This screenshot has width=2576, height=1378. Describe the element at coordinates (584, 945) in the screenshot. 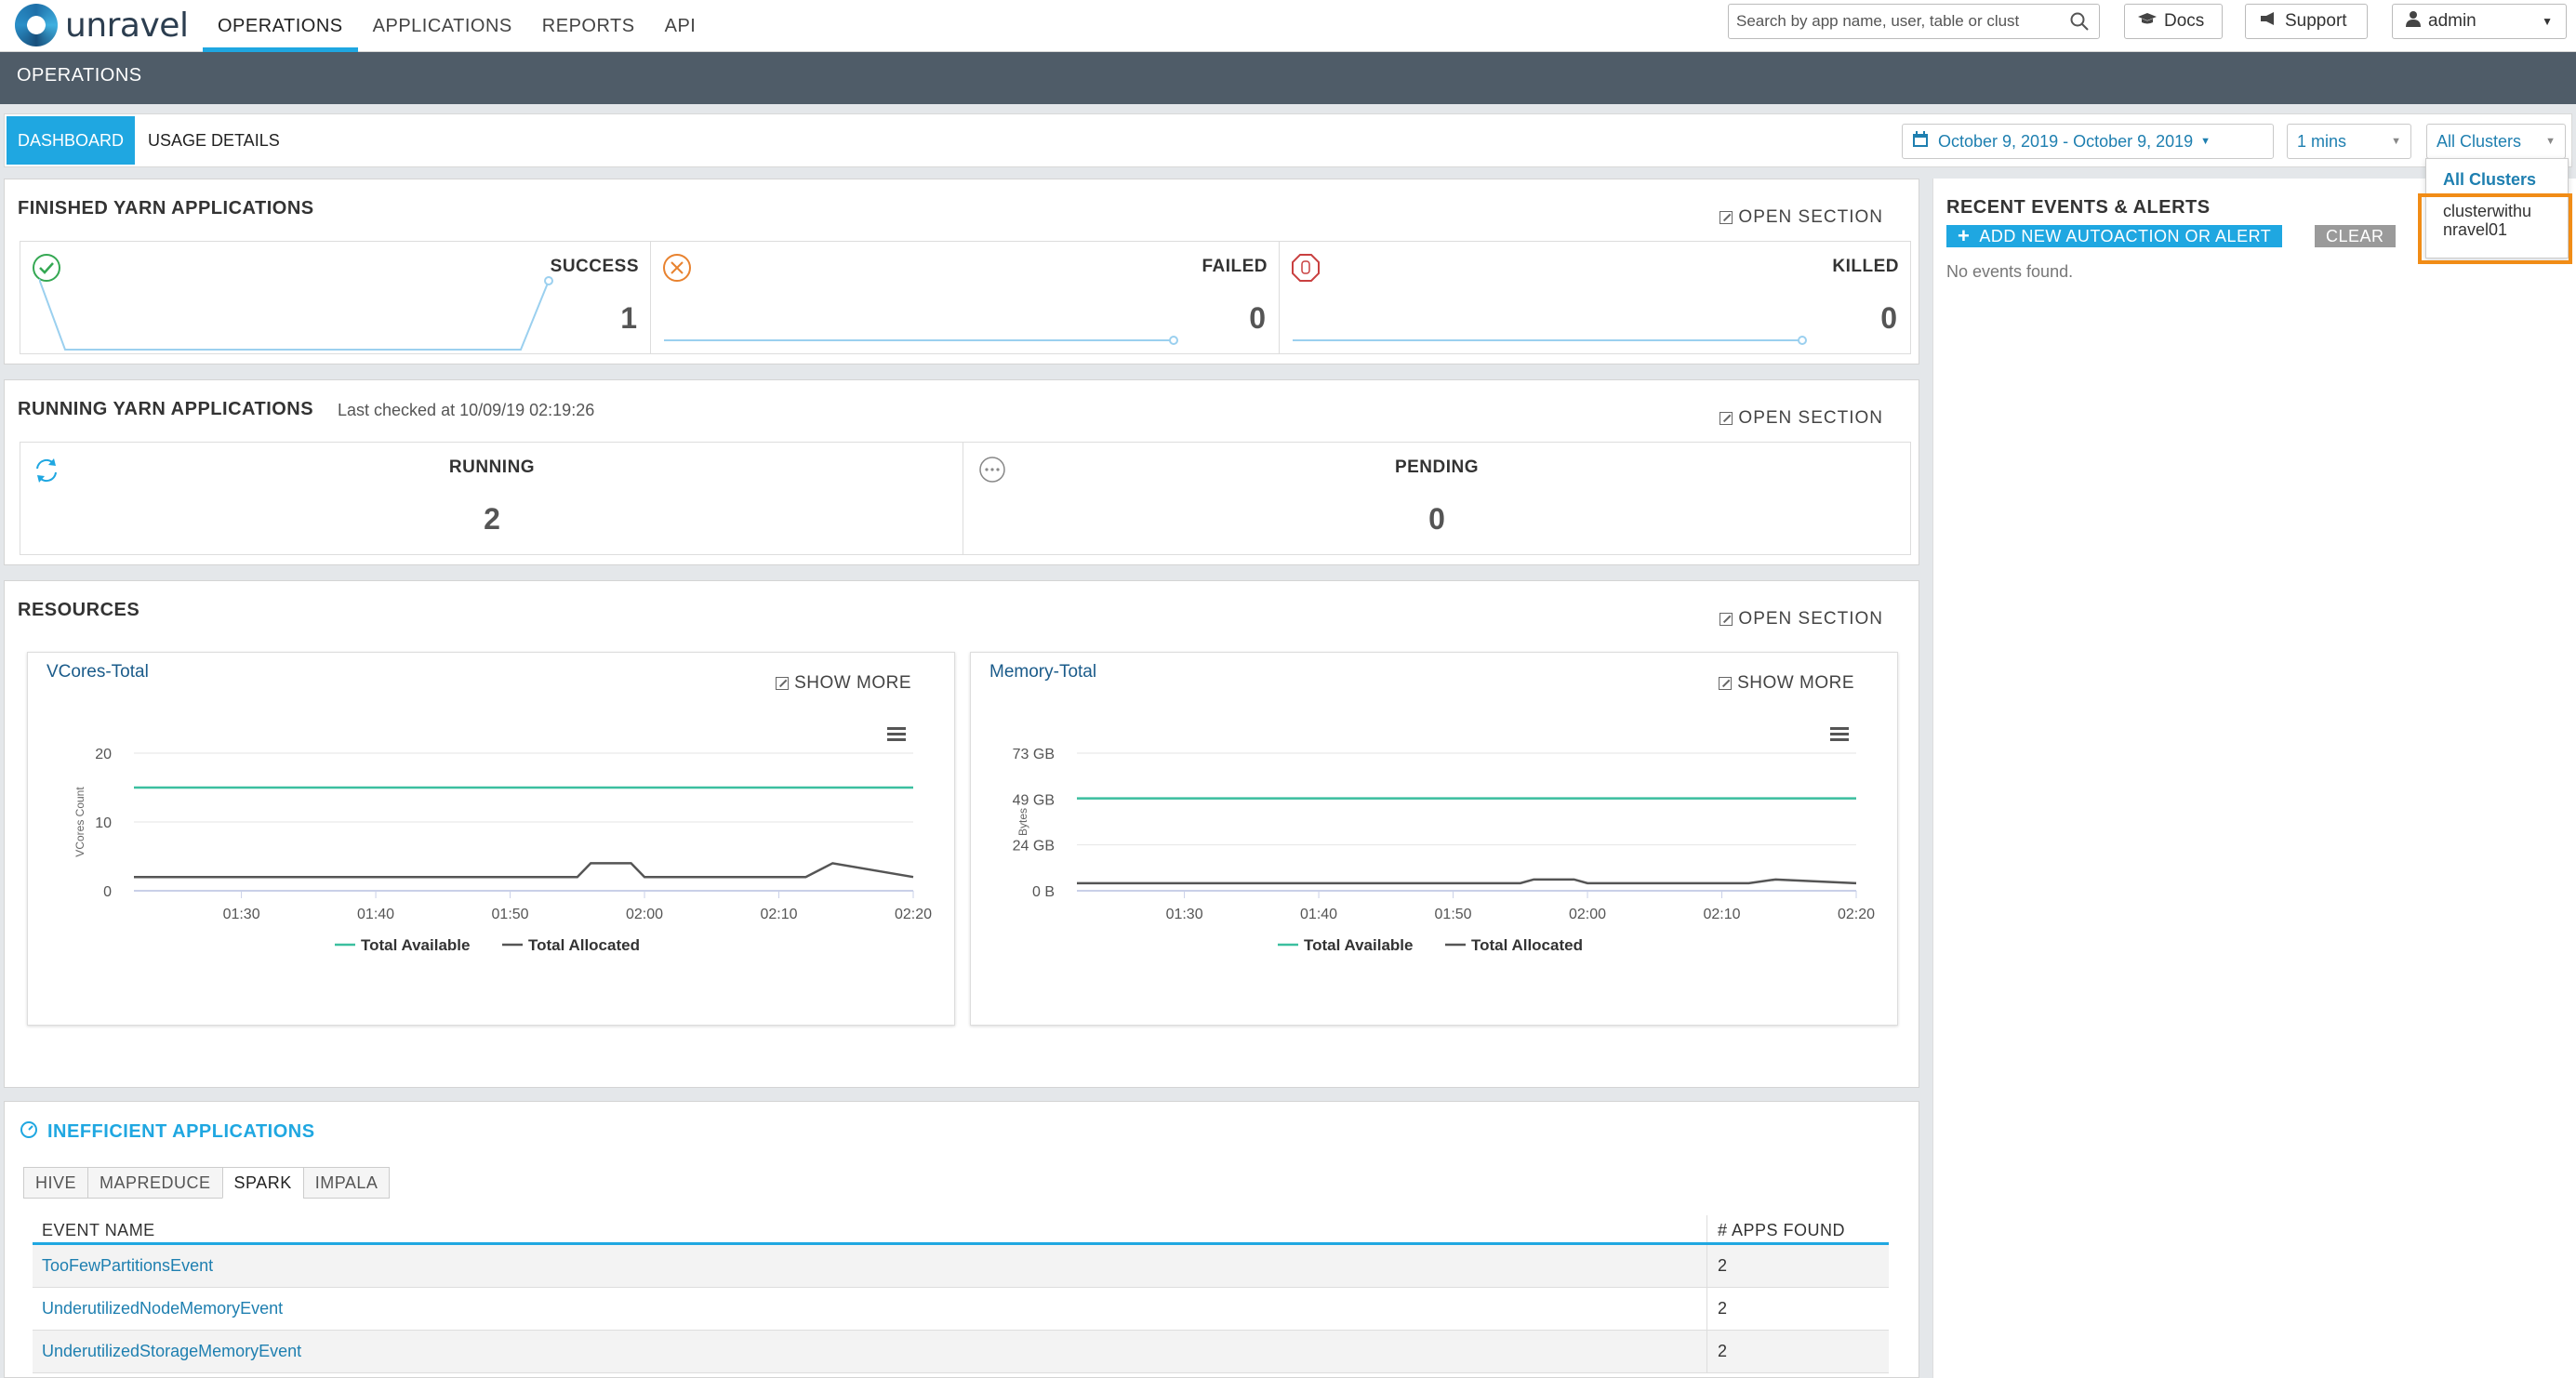

I see `legend-label: Total Allocated` at that location.